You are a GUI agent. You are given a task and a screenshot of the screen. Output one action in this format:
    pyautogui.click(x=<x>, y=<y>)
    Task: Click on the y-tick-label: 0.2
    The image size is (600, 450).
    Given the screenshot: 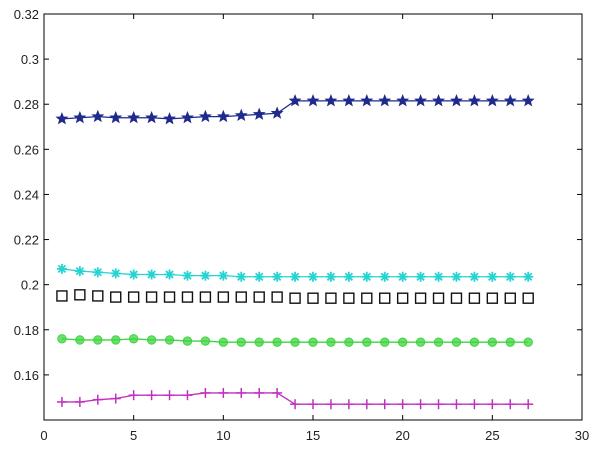 What is the action you would take?
    pyautogui.click(x=30, y=285)
    